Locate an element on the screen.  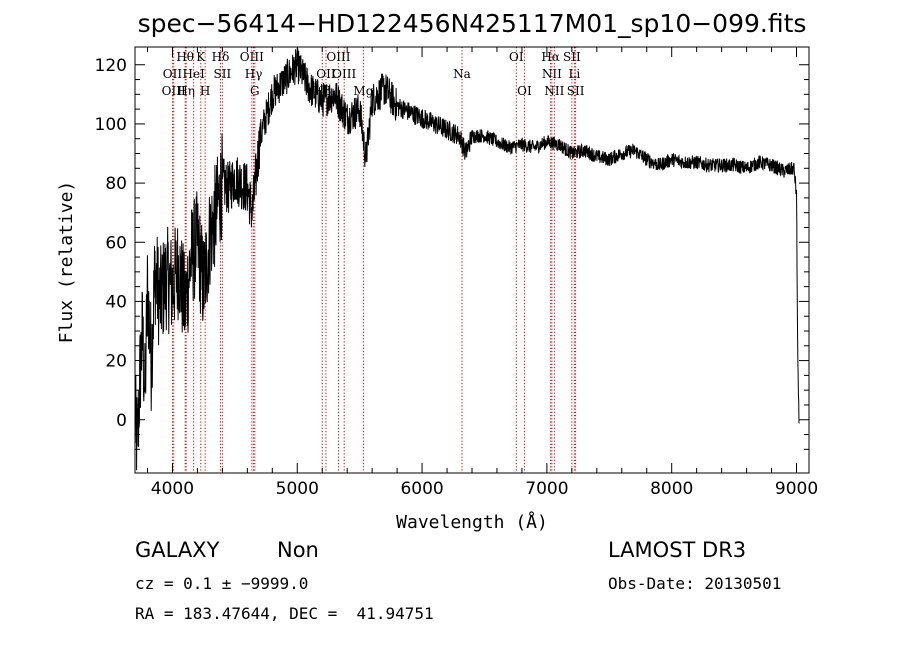
x-tick-label: 4000 is located at coordinates (172, 489).